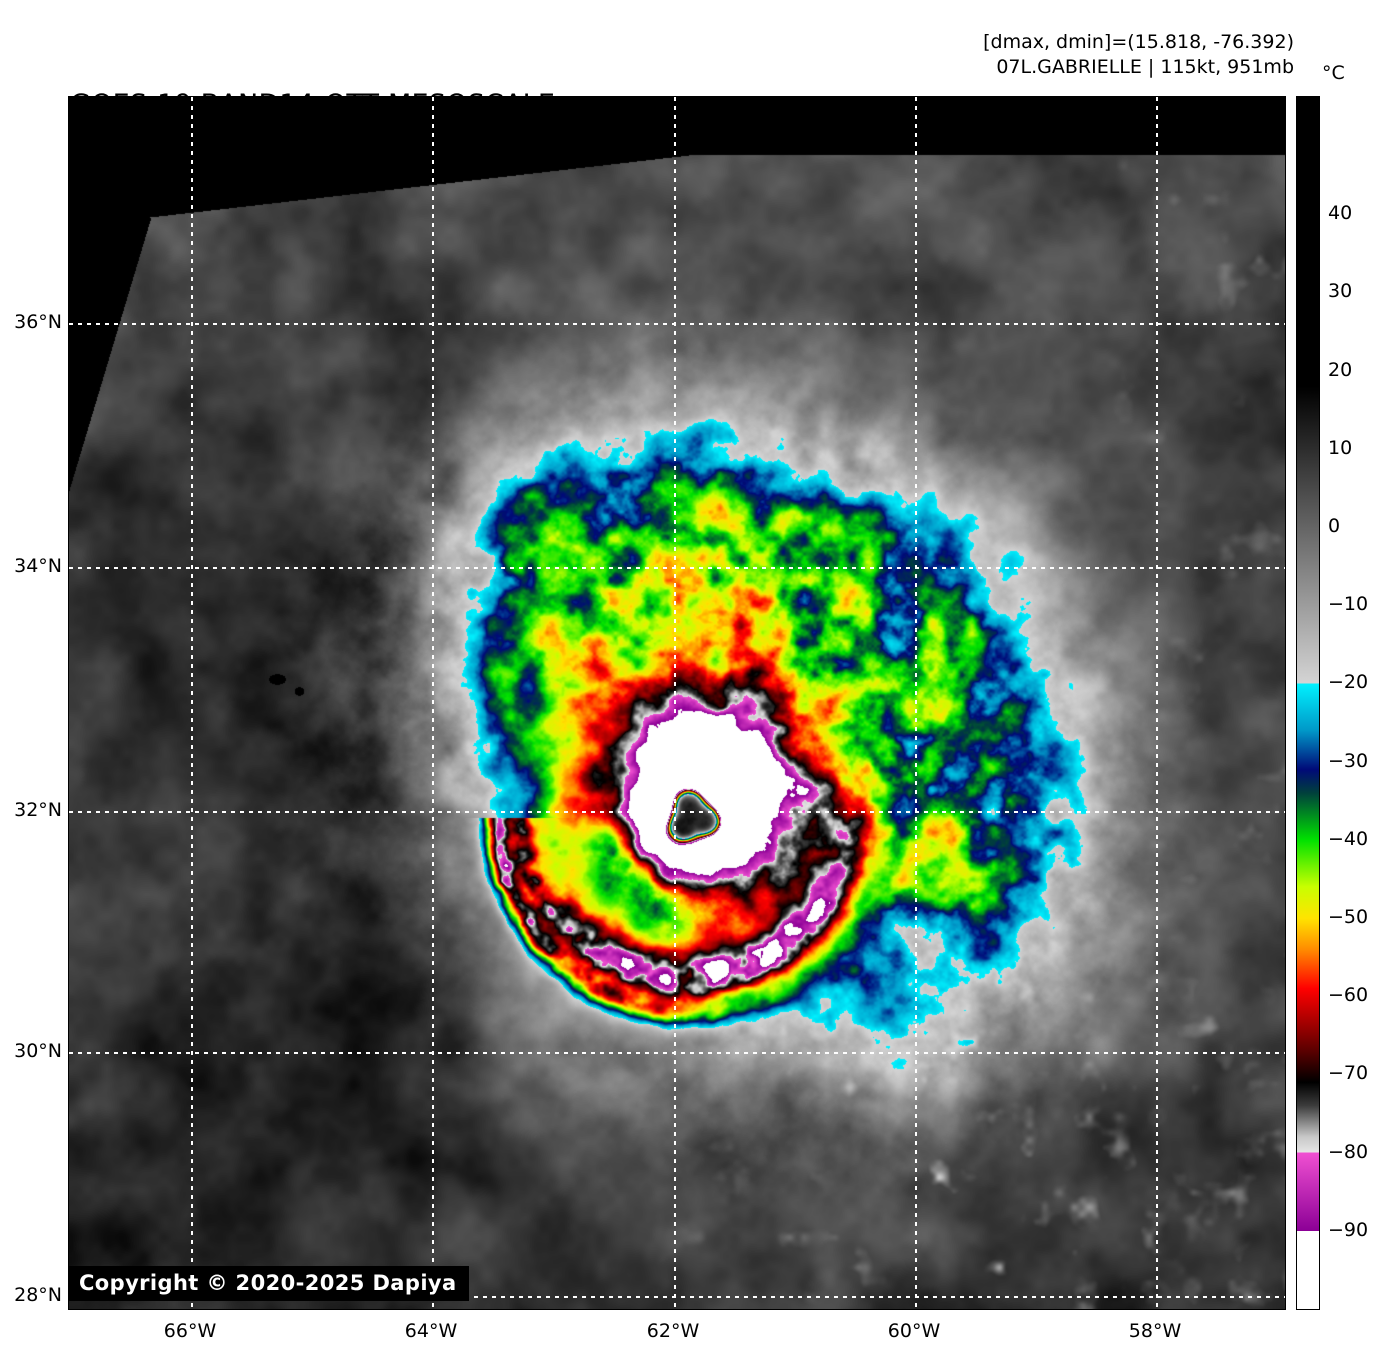 The width and height of the screenshot is (1389, 1359). Describe the element at coordinates (1348, 1151) in the screenshot. I see `colorbar-tick-12: −80` at that location.